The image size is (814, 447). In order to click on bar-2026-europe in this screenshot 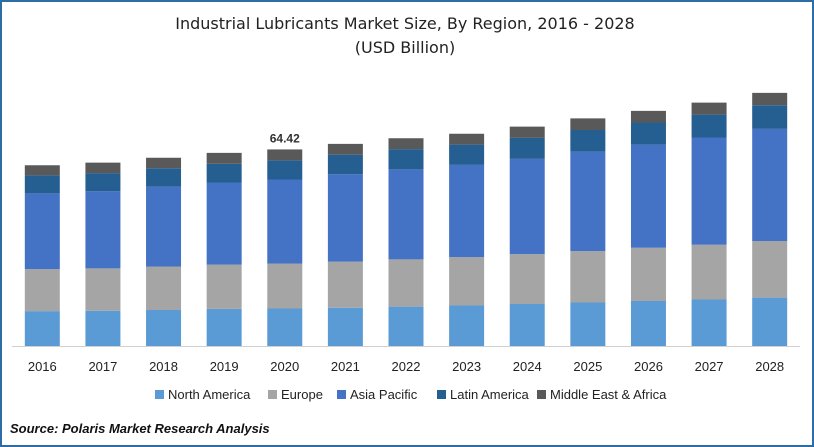, I will do `click(648, 274)`.